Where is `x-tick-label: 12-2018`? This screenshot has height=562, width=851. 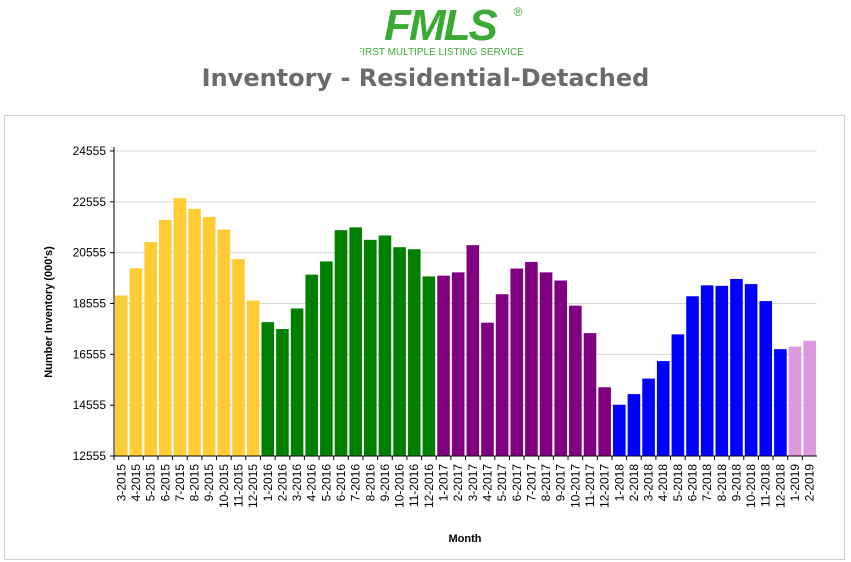
x-tick-label: 12-2018 is located at coordinates (780, 486).